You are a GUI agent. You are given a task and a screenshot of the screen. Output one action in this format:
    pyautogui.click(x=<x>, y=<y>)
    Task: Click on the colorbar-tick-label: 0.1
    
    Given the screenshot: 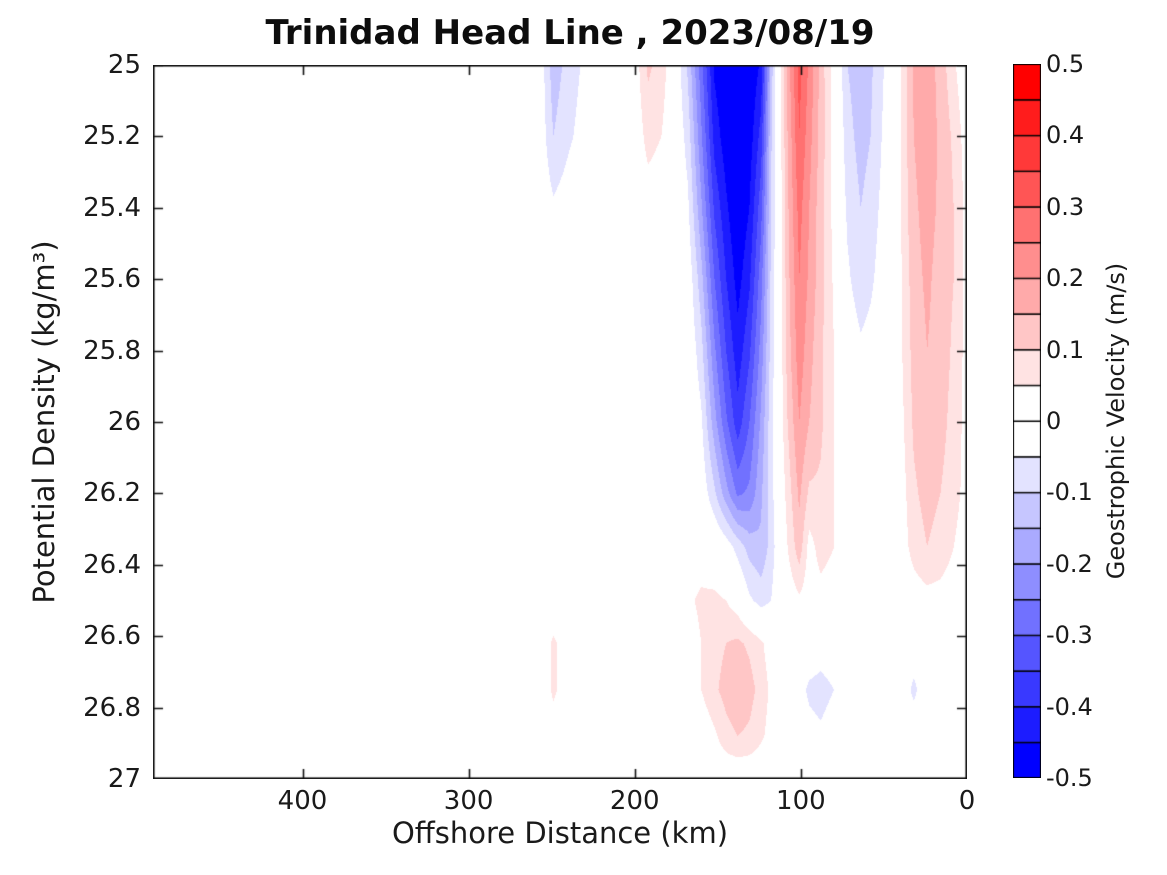 What is the action you would take?
    pyautogui.click(x=1065, y=349)
    